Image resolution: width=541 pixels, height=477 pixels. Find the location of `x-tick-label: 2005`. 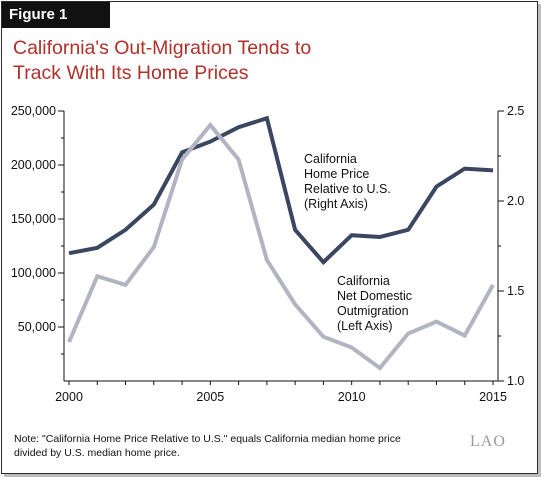

x-tick-label: 2005 is located at coordinates (210, 397).